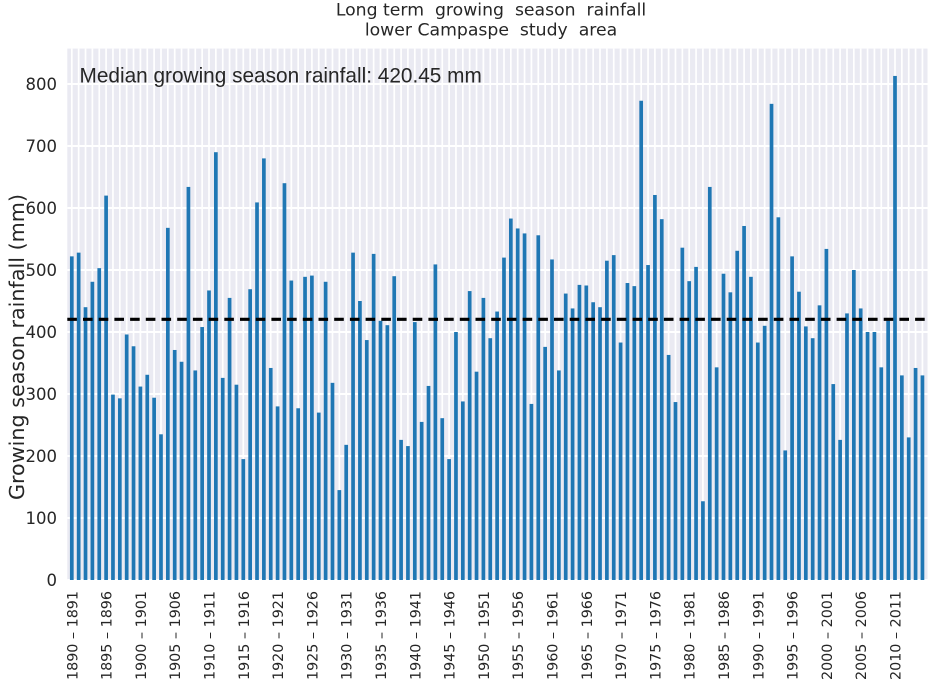  Describe the element at coordinates (554, 635) in the screenshot. I see `svg-text: 1960 – 1961` at that location.